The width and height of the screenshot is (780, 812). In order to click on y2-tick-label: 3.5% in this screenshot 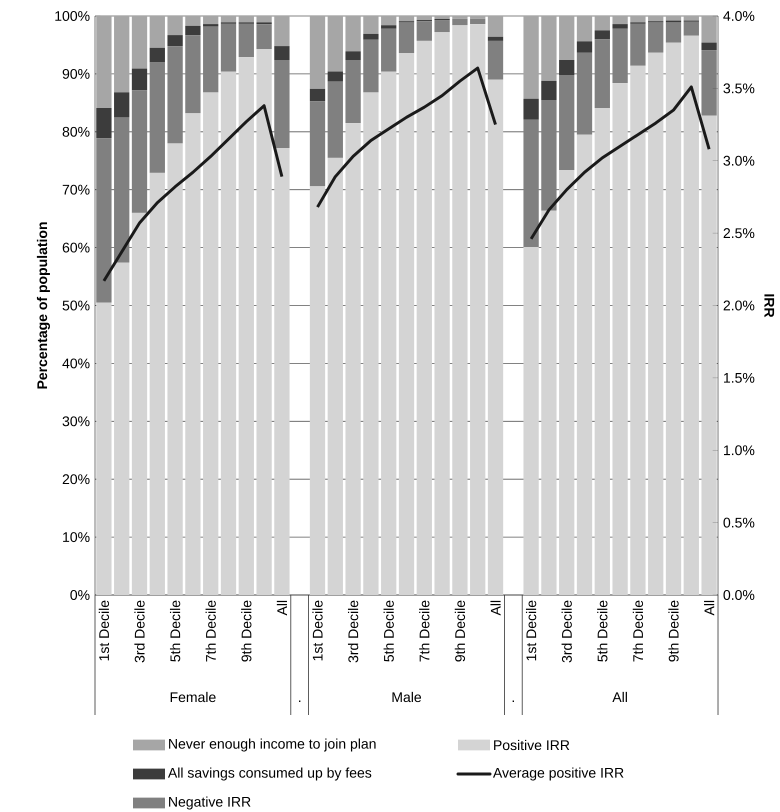, I will do `click(738, 88)`.